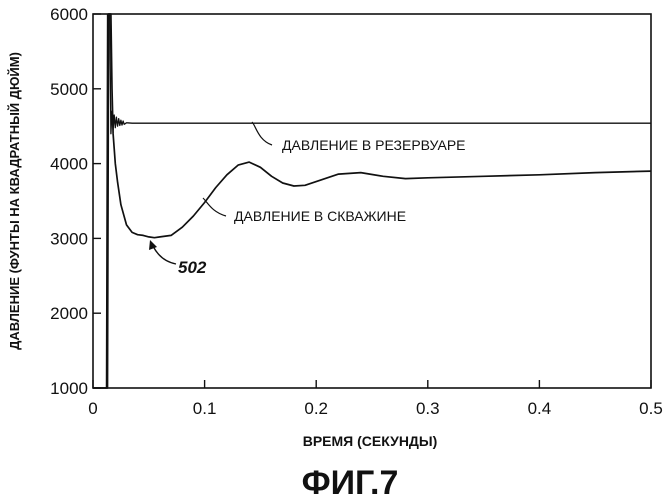 The height and width of the screenshot is (500, 670). What do you see at coordinates (651, 408) in the screenshot?
I see `x-tick-label: 0.5` at bounding box center [651, 408].